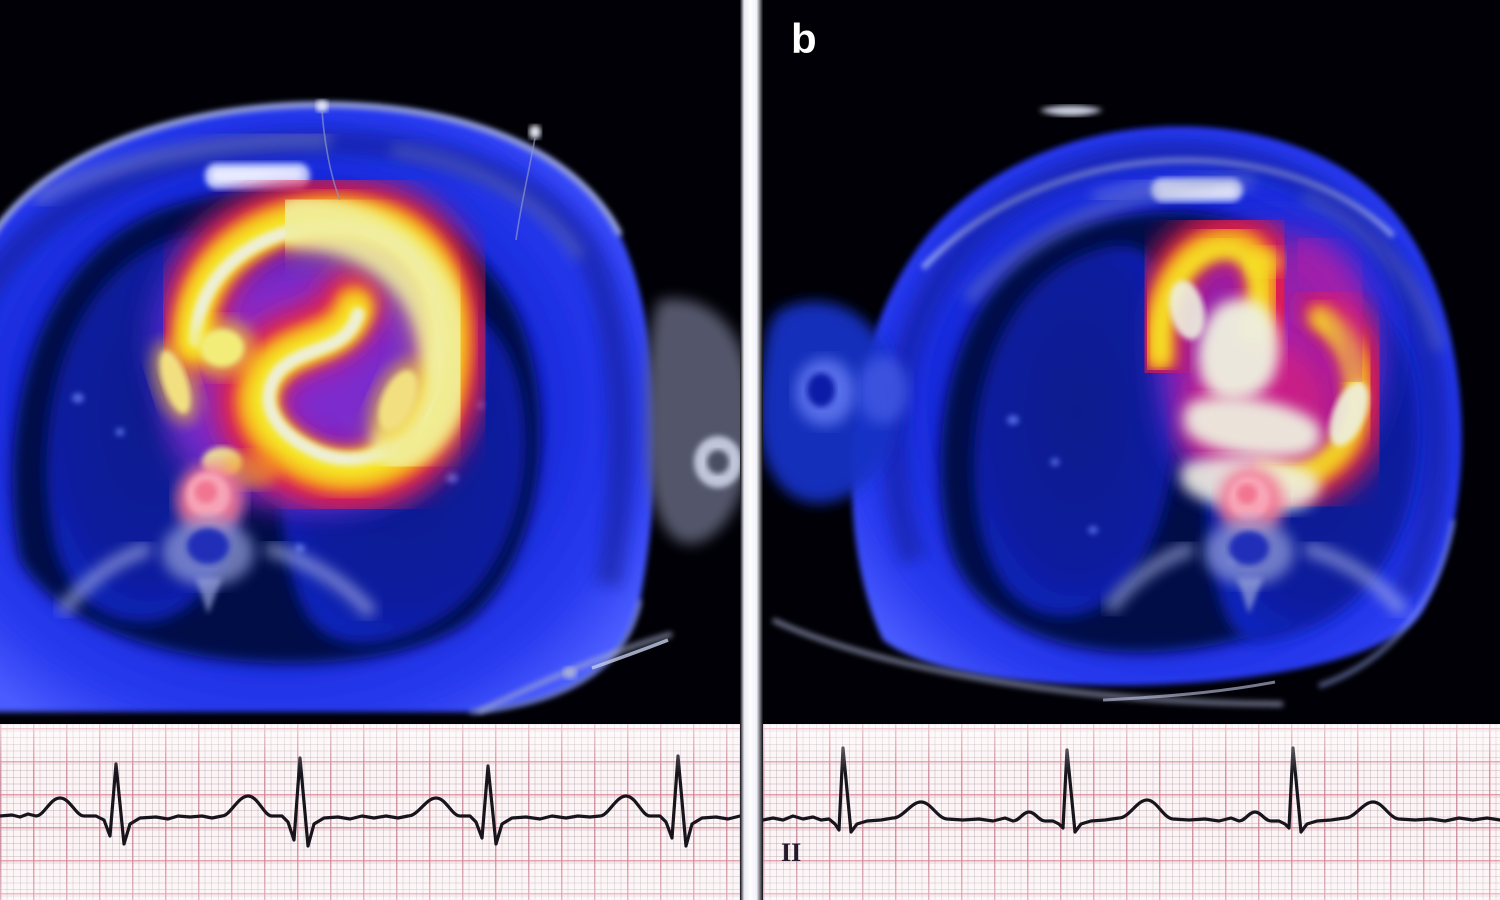 The width and height of the screenshot is (1500, 900). I want to click on right-arm-a, so click(693, 421).